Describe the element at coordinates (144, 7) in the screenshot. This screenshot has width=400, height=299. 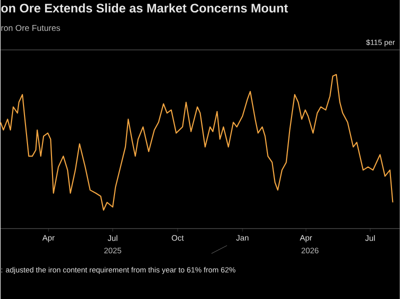
I see `chart-title: on Ore Extends Slide as Market Concerns Mount` at that location.